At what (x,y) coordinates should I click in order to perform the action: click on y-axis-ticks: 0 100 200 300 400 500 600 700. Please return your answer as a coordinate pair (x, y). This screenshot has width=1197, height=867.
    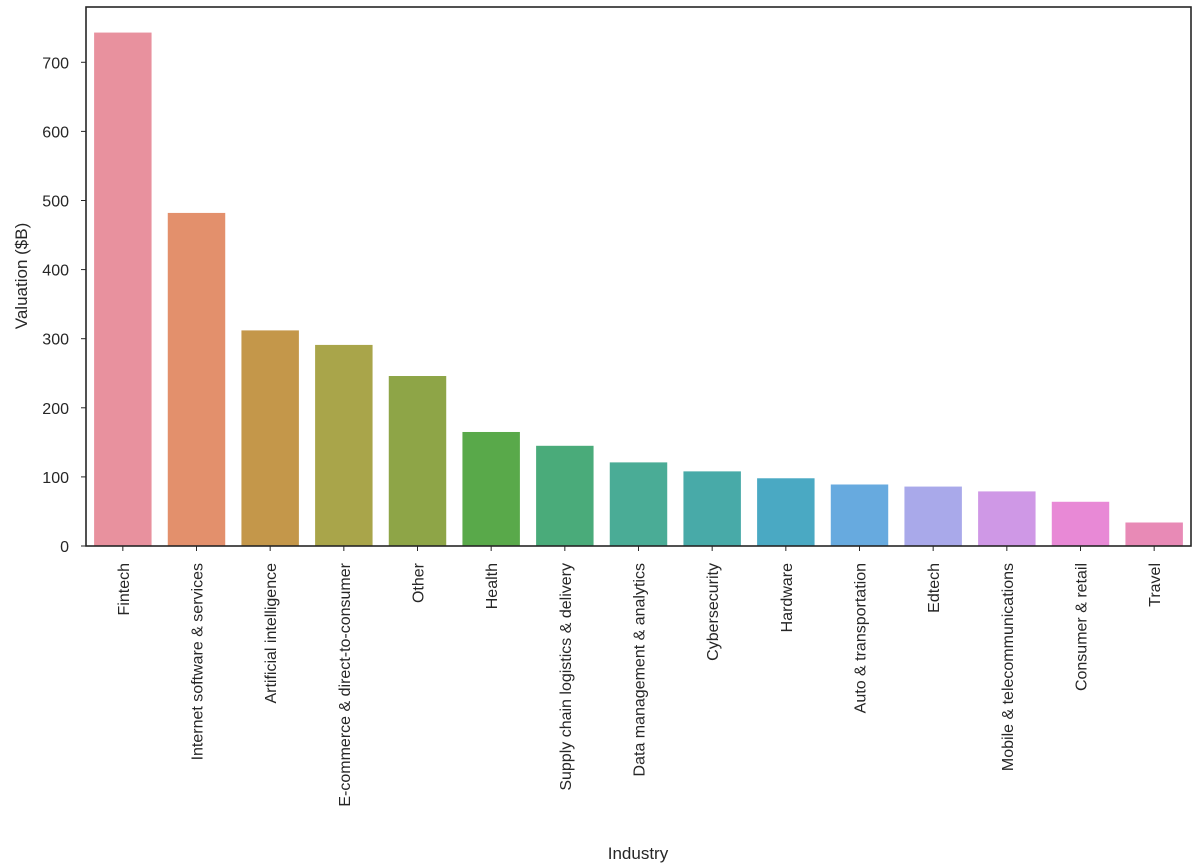
    Looking at the image, I should click on (64, 305).